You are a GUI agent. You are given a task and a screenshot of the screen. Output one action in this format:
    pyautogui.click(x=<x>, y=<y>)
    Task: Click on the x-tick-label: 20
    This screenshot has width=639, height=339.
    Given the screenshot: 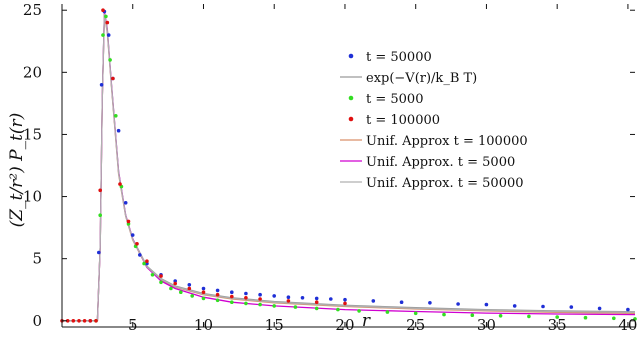 What is the action you would take?
    pyautogui.click(x=344, y=325)
    